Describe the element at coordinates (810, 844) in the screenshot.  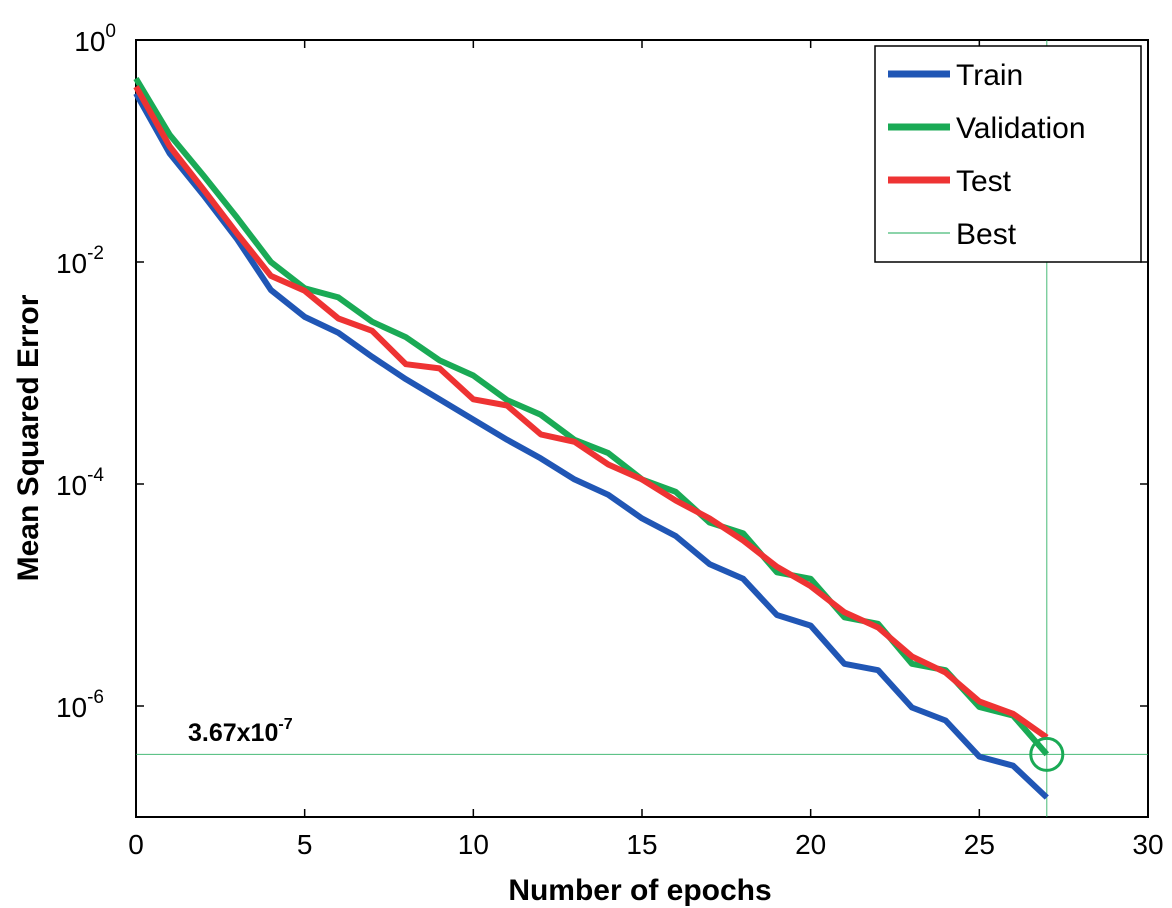
I see `x-tick-label: 20` at that location.